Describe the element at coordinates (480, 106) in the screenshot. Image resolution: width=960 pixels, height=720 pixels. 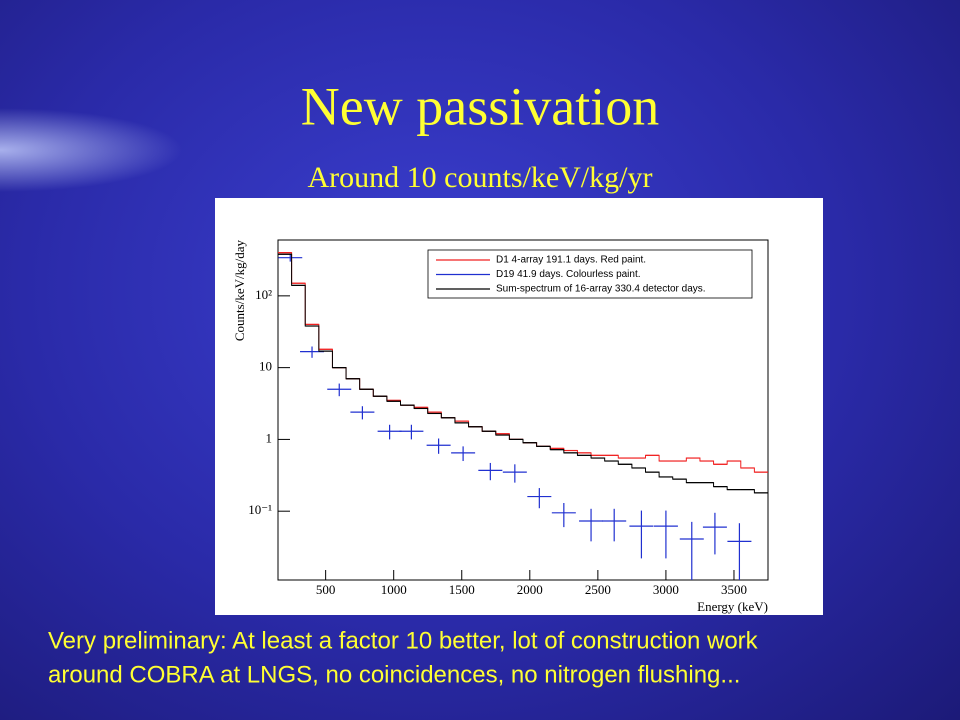
I see `slide-title: New passivation` at that location.